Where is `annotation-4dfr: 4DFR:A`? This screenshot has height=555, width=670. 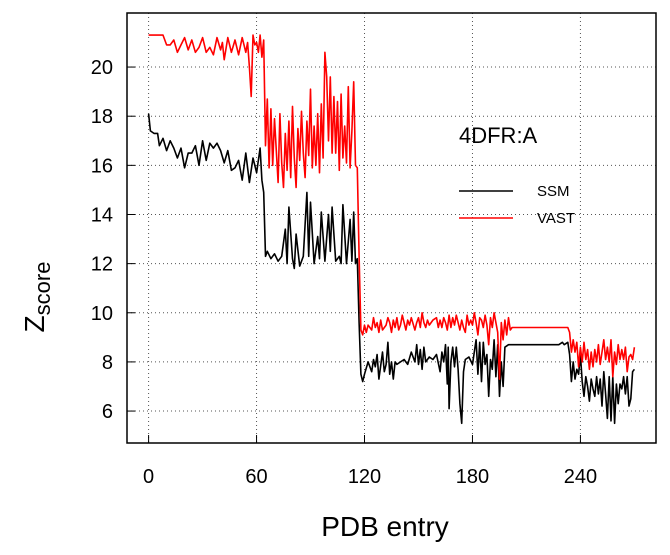 annotation-4dfr: 4DFR:A is located at coordinates (498, 135).